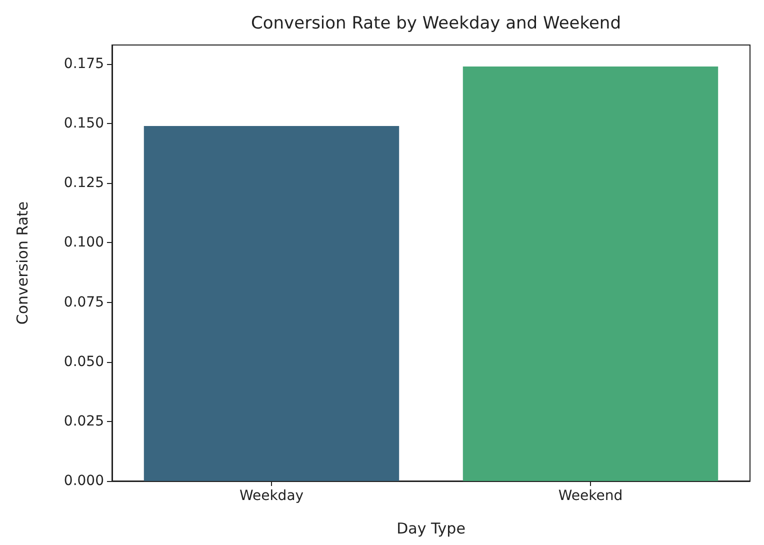 The height and width of the screenshot is (545, 764). What do you see at coordinates (84, 64) in the screenshot?
I see `y-tick-label: 0.175` at bounding box center [84, 64].